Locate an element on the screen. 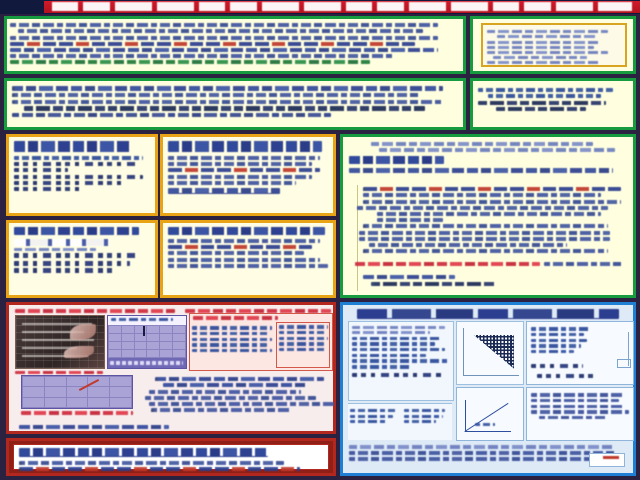 Image resolution: width=640 pixels, height=480 pixels. handwritten-note-panel is located at coordinates (553, 45).